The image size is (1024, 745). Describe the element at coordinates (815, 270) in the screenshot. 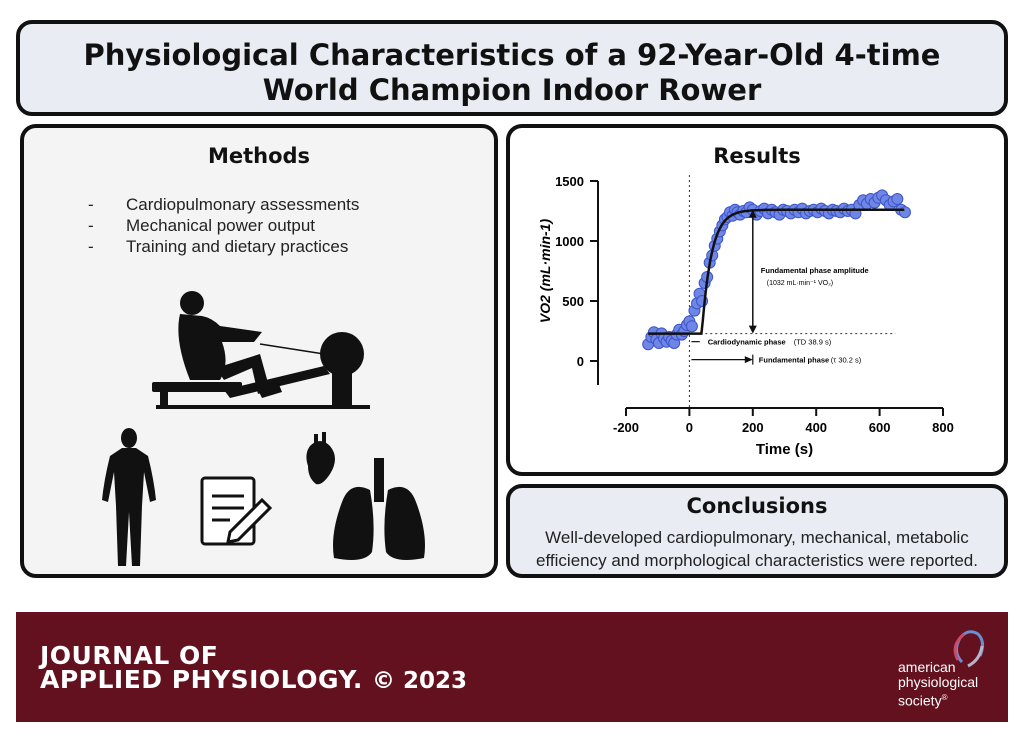

I see `amplitude-label: Fundamental phase amplitude` at that location.